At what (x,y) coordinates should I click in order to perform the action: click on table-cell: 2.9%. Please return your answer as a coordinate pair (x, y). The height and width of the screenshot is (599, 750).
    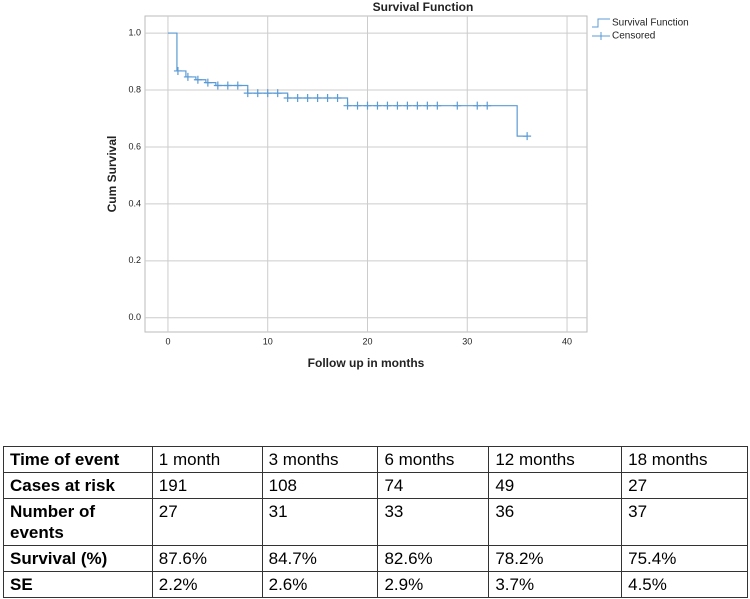
    Looking at the image, I should click on (433, 584).